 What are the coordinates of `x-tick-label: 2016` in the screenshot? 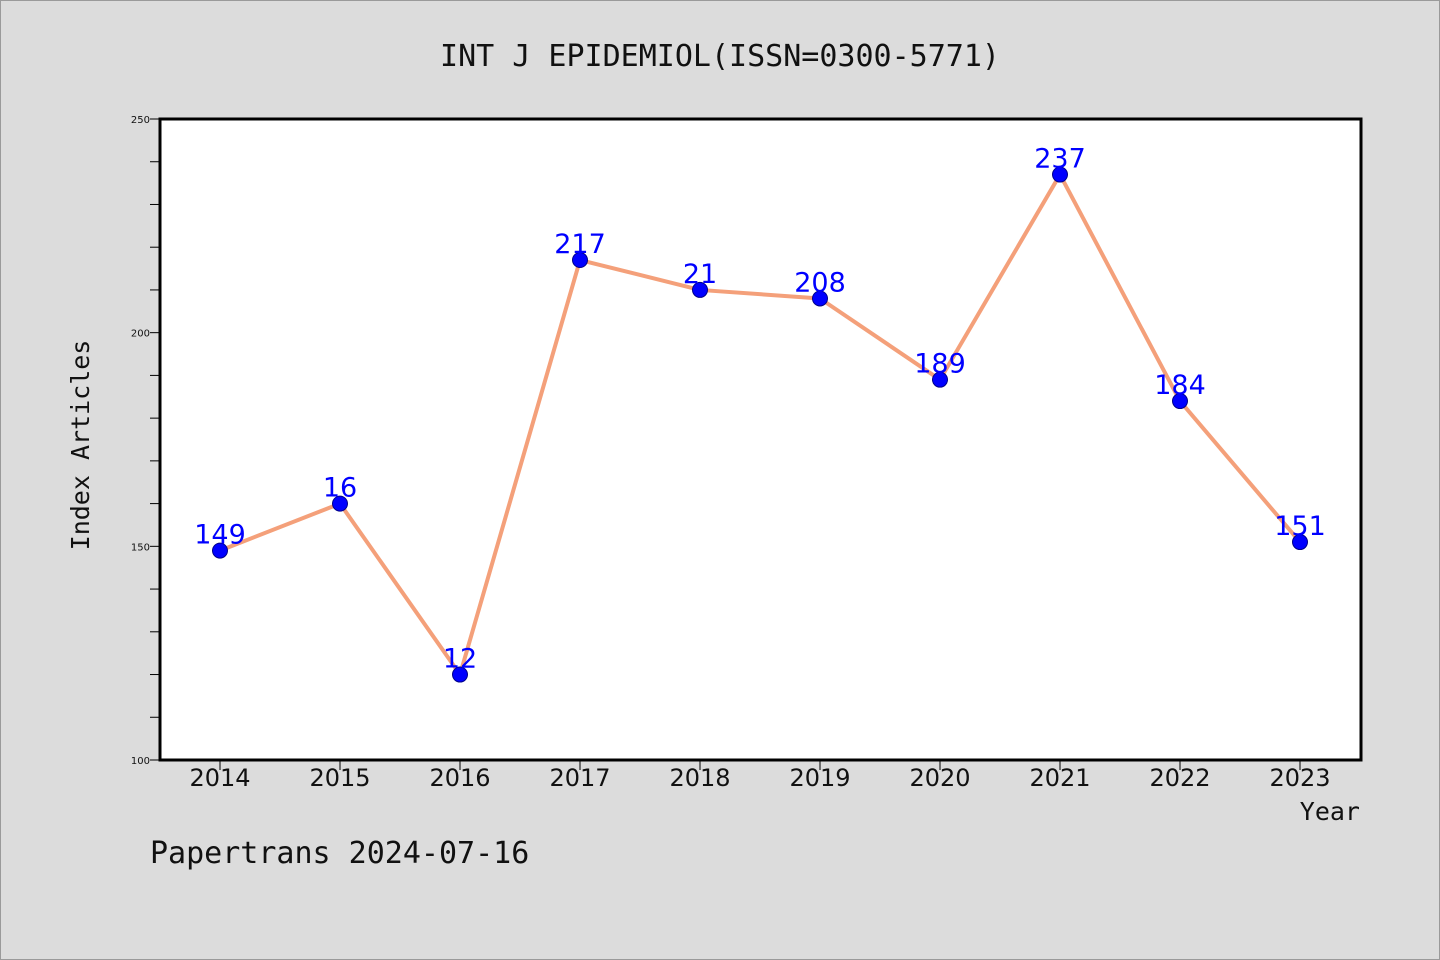 It's located at (459, 778).